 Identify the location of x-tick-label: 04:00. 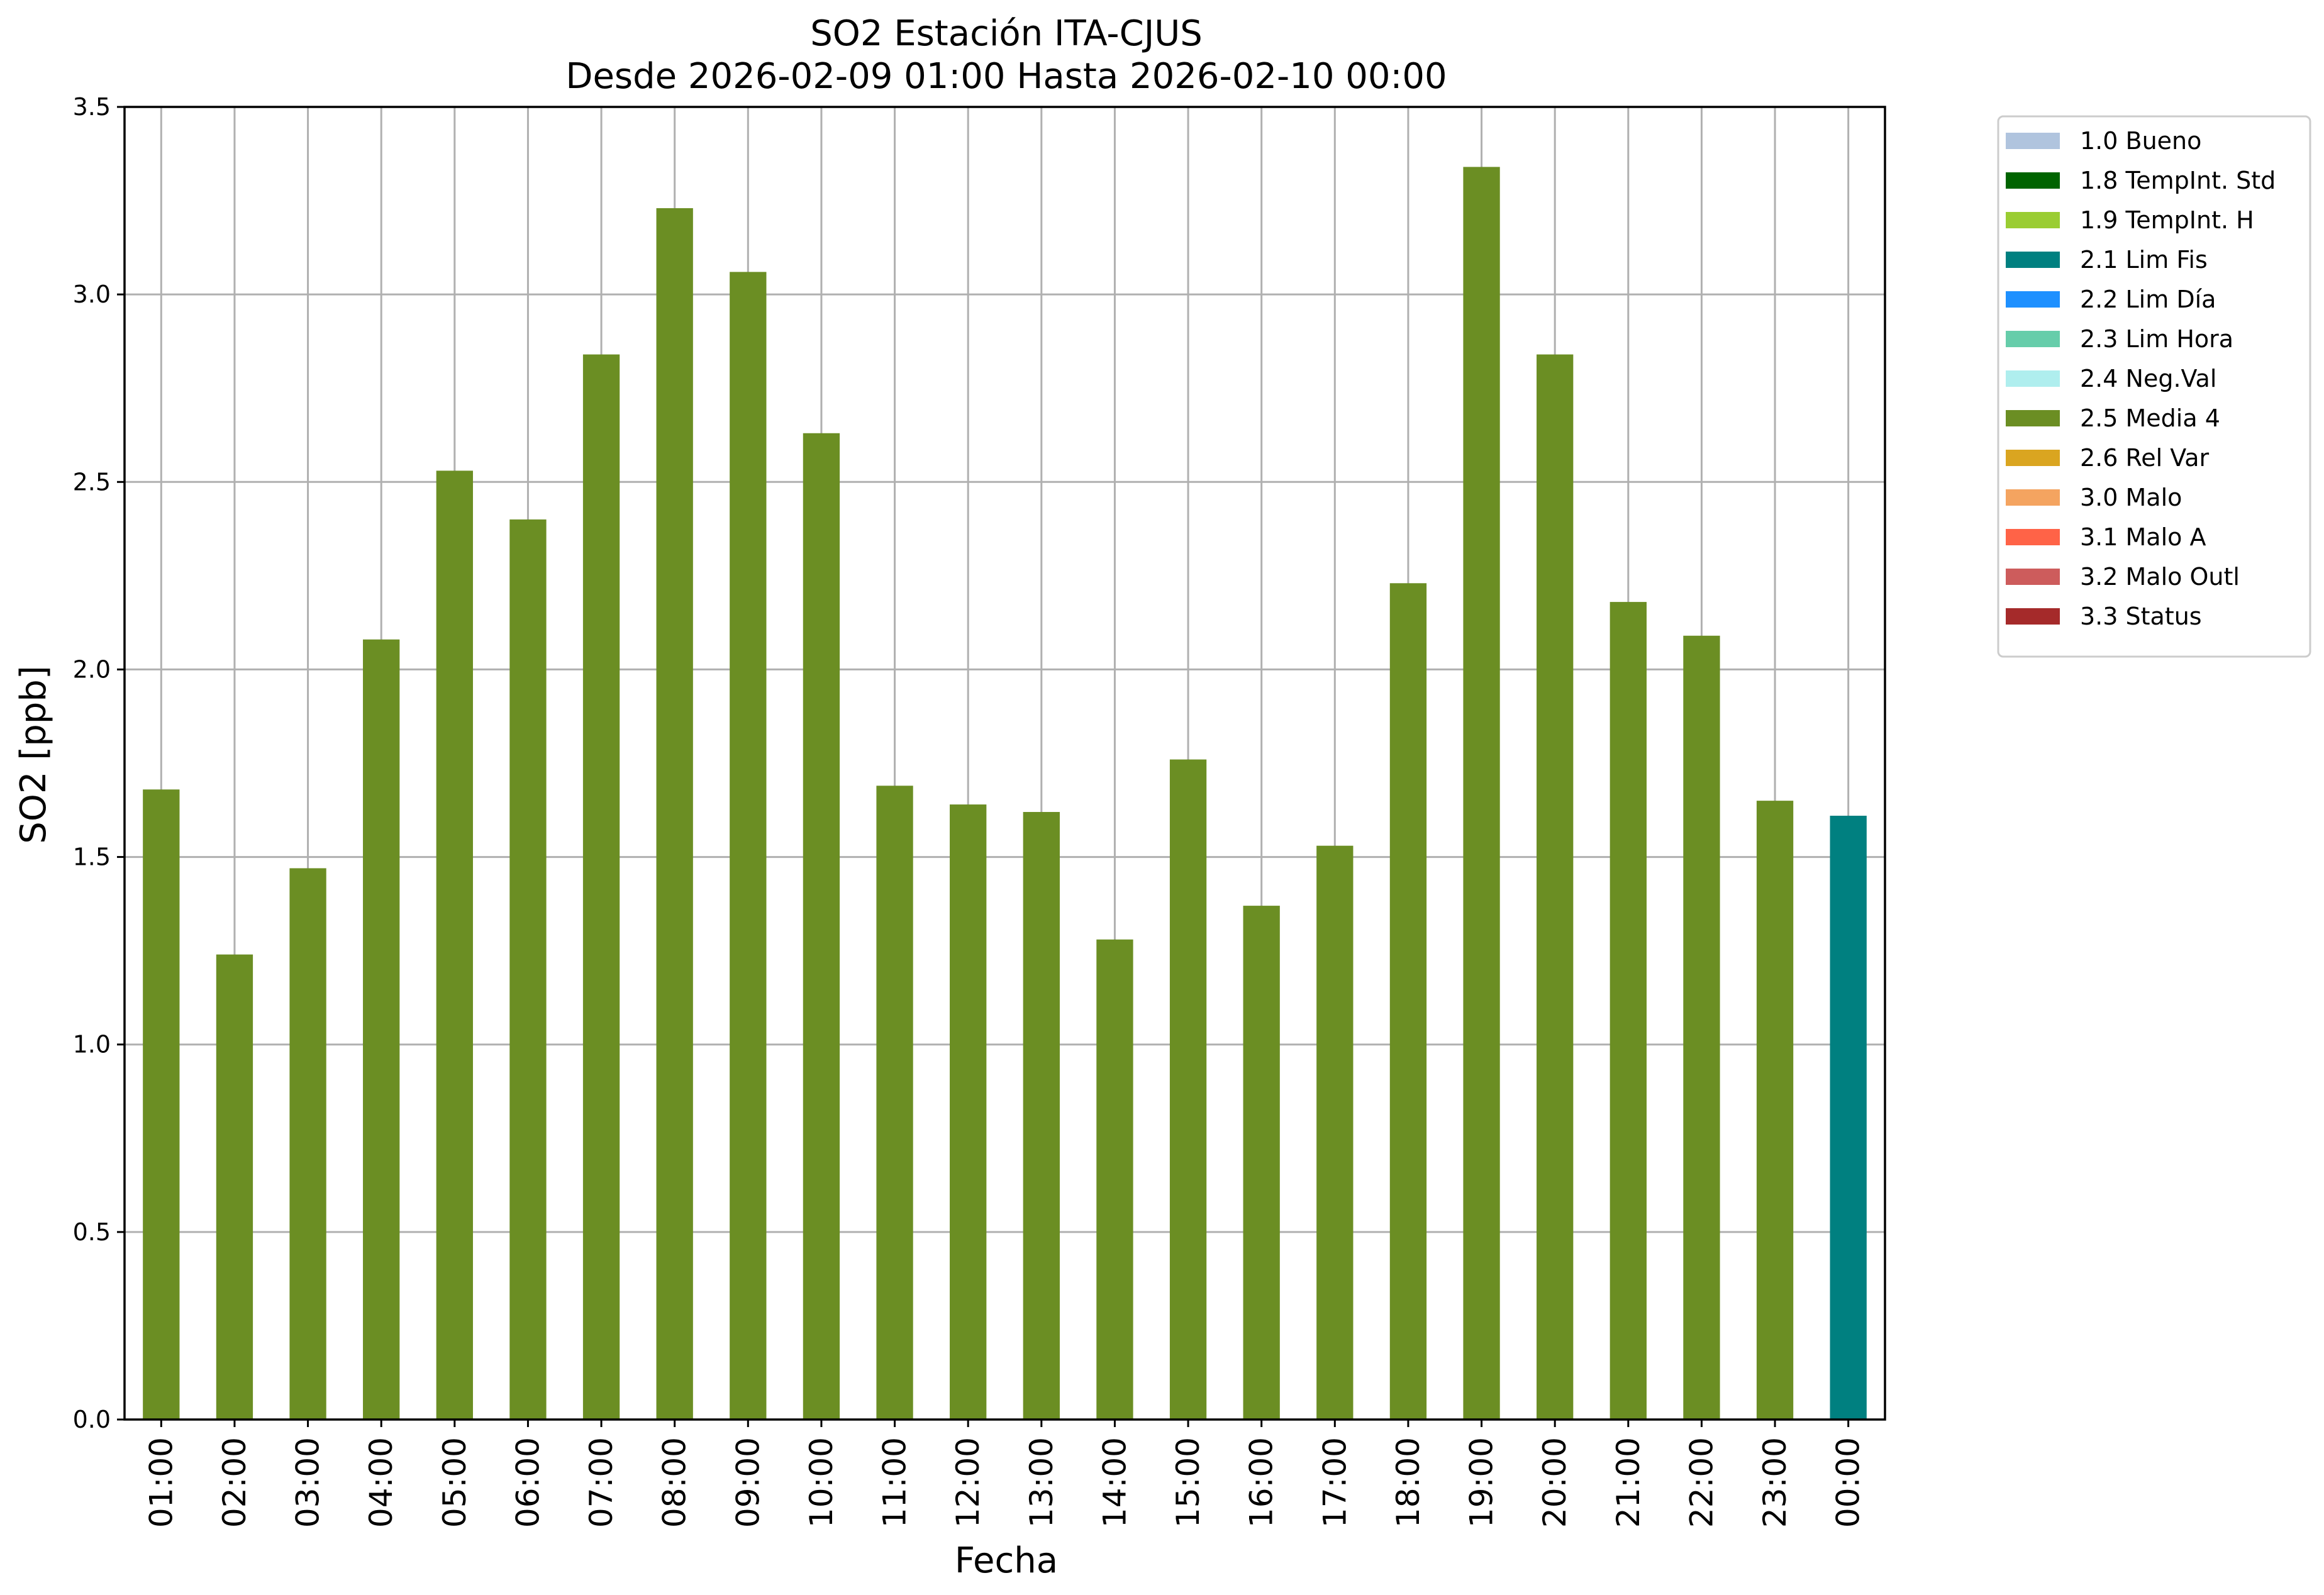
(381, 1482).